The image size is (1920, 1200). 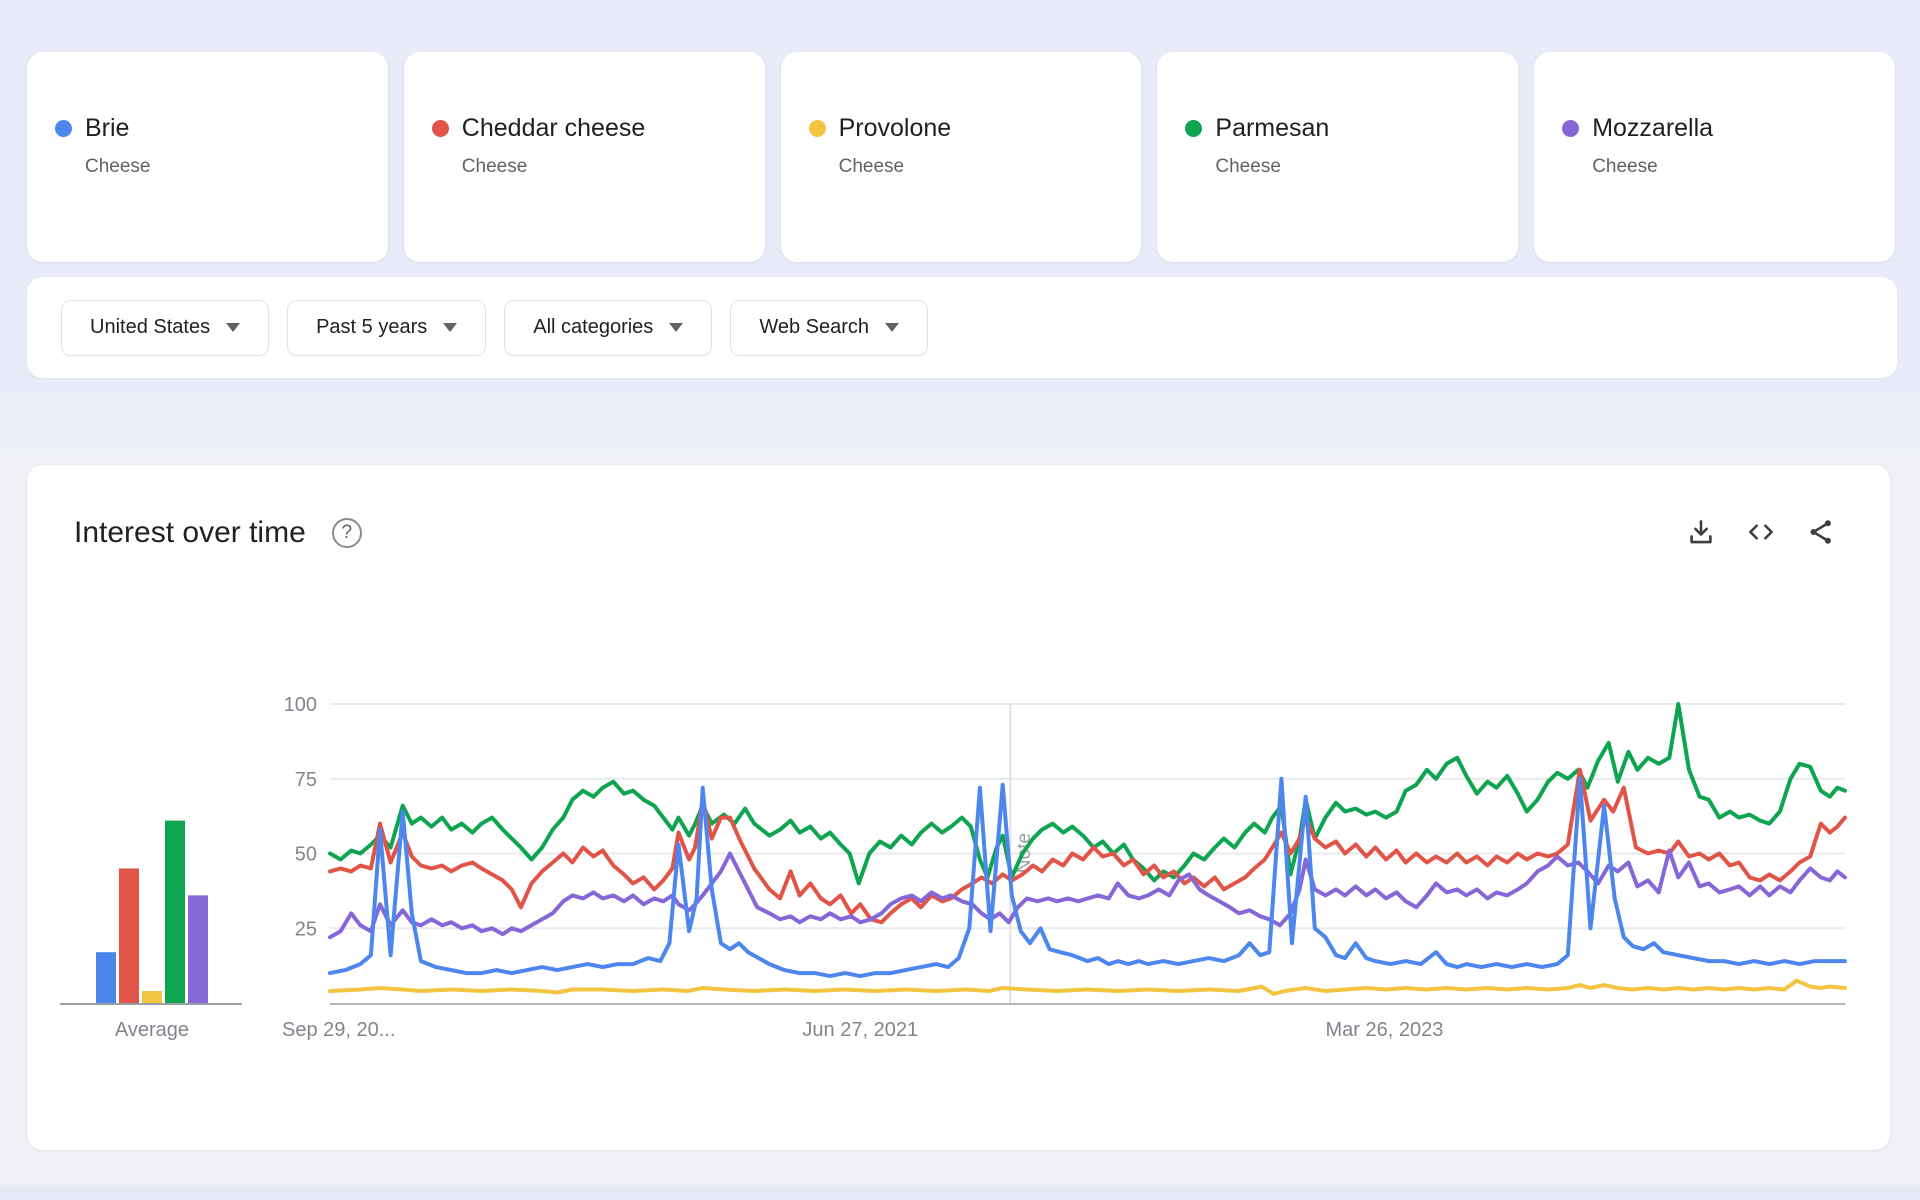 What do you see at coordinates (593, 327) in the screenshot?
I see `filter-label: All categories` at bounding box center [593, 327].